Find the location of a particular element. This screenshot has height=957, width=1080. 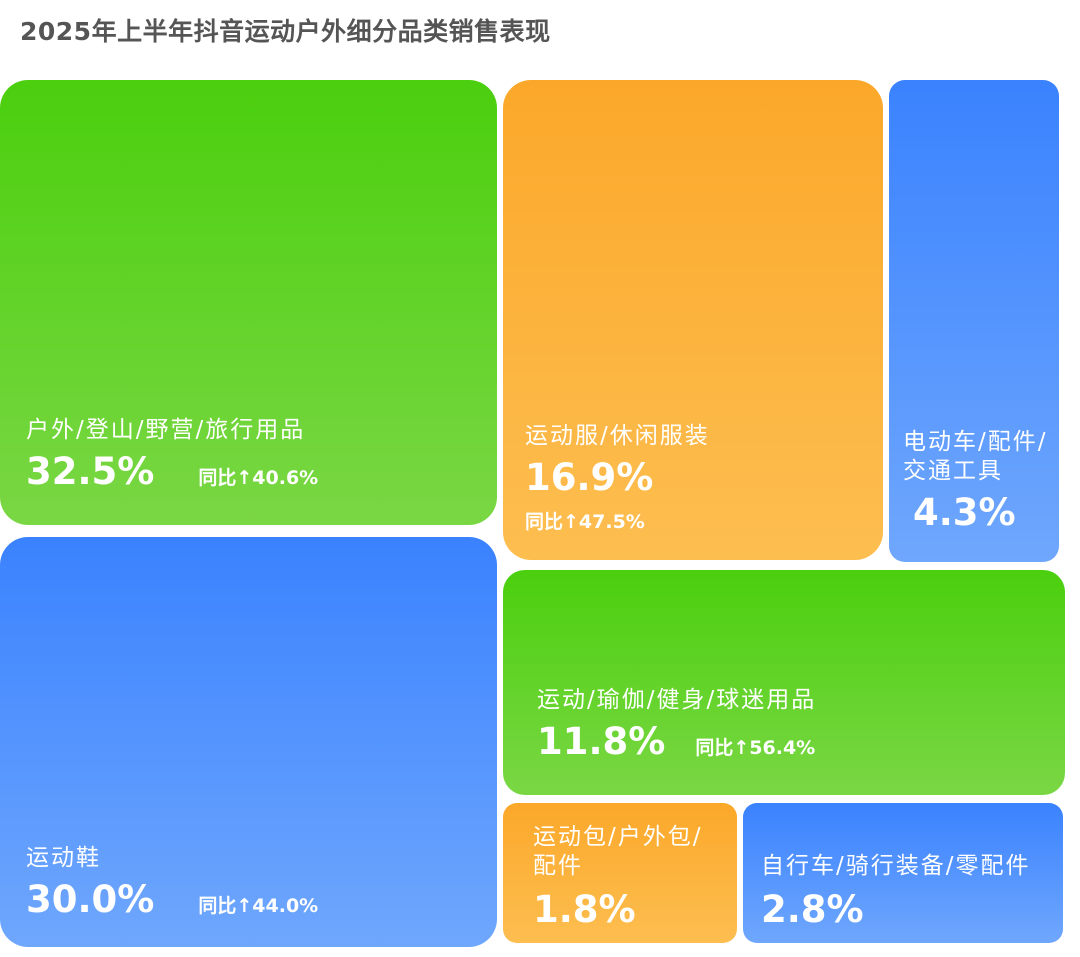

treemap-tile: 运动包/户外包/配件 1.8% is located at coordinates (620, 873).